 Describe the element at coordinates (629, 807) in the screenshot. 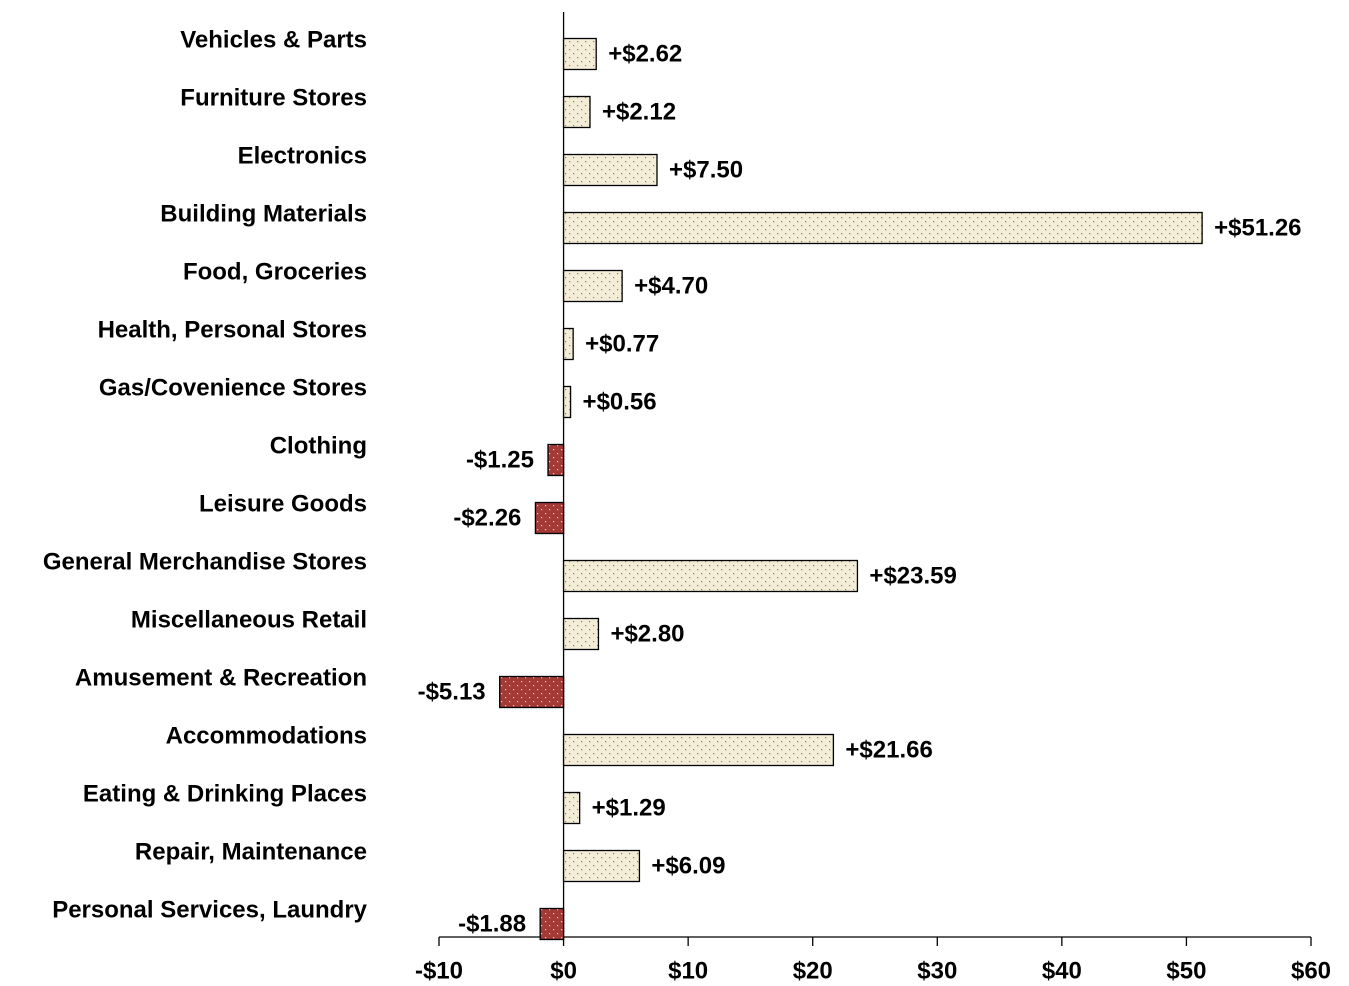

I see `value-label: +$1.29` at that location.